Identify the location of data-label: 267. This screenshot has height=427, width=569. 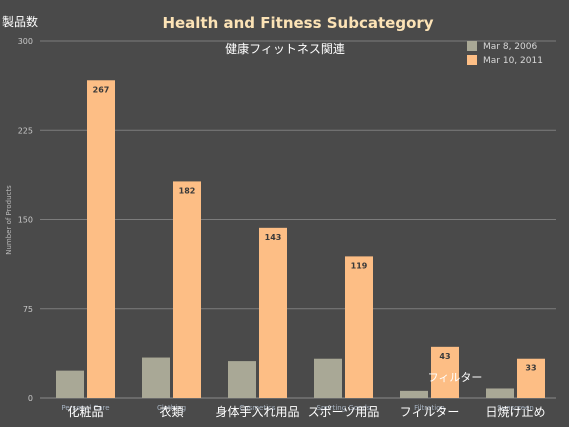
(101, 89).